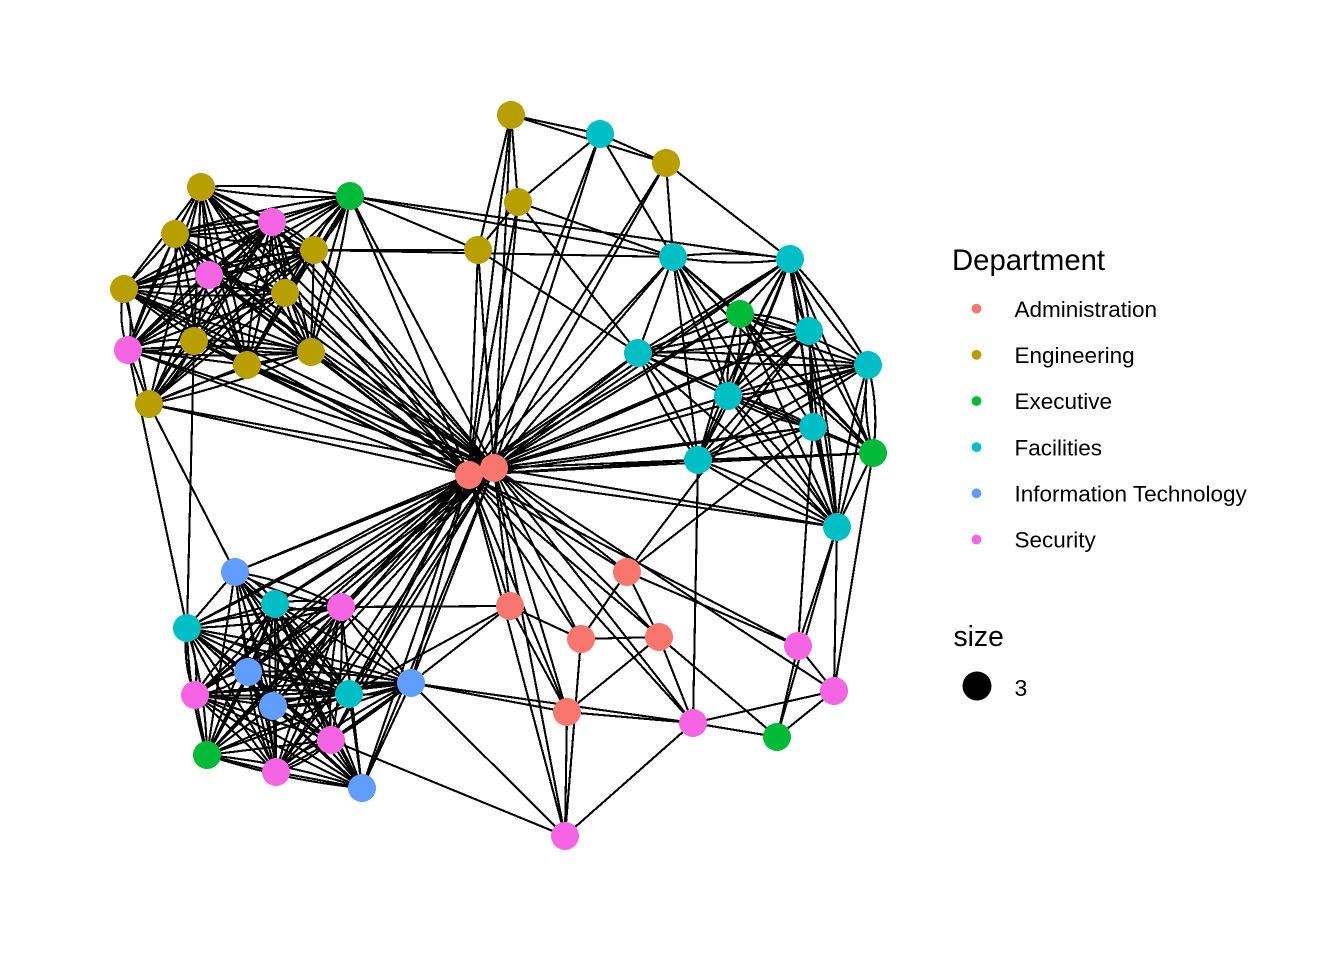 The width and height of the screenshot is (1344, 965). I want to click on svg-text: 3, so click(1021, 688).